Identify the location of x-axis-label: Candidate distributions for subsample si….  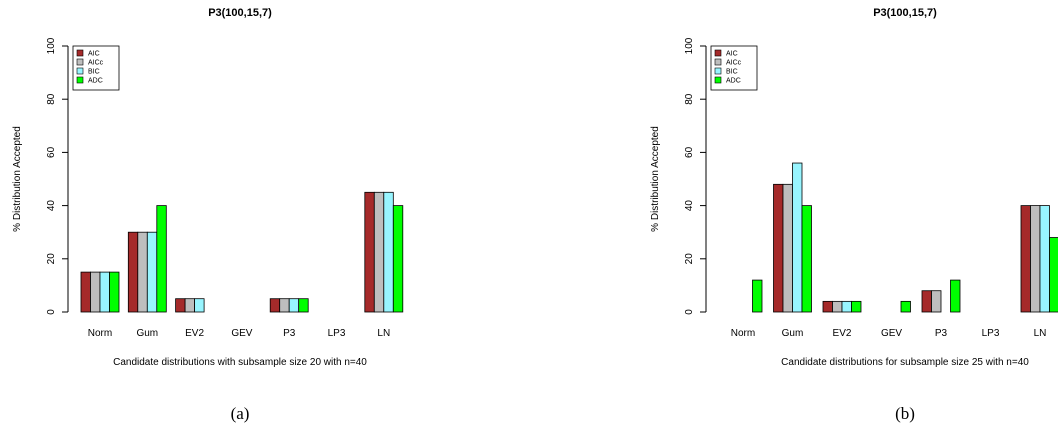
(905, 362).